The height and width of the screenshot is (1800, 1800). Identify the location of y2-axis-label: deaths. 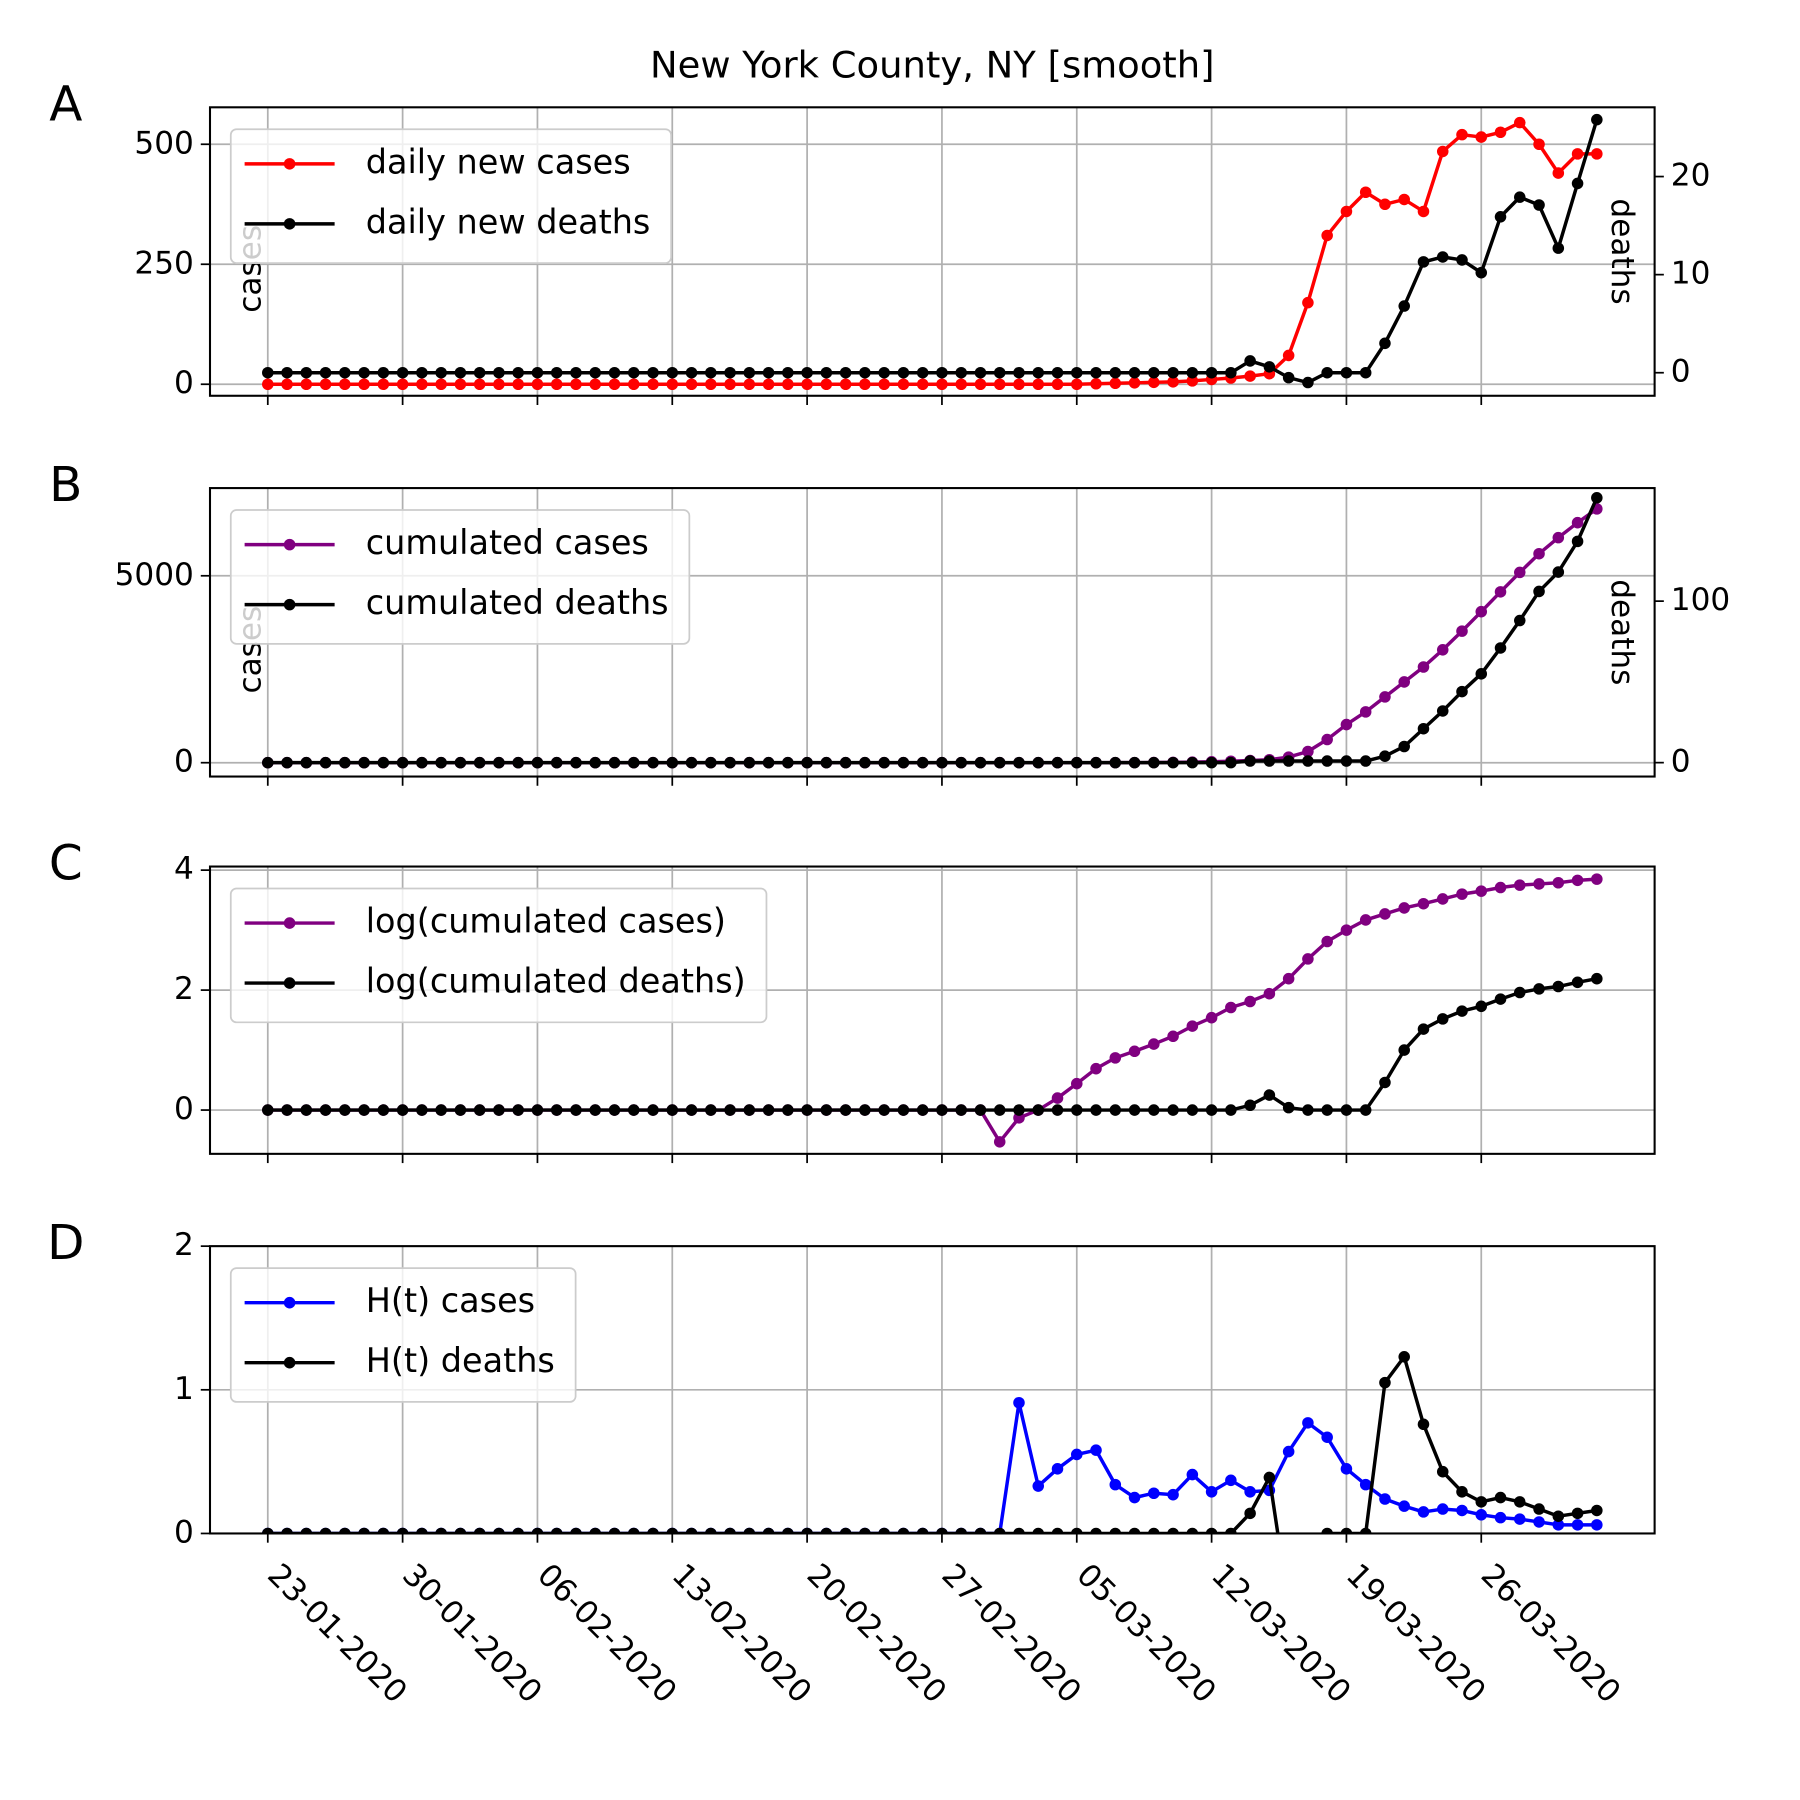
(1622, 632).